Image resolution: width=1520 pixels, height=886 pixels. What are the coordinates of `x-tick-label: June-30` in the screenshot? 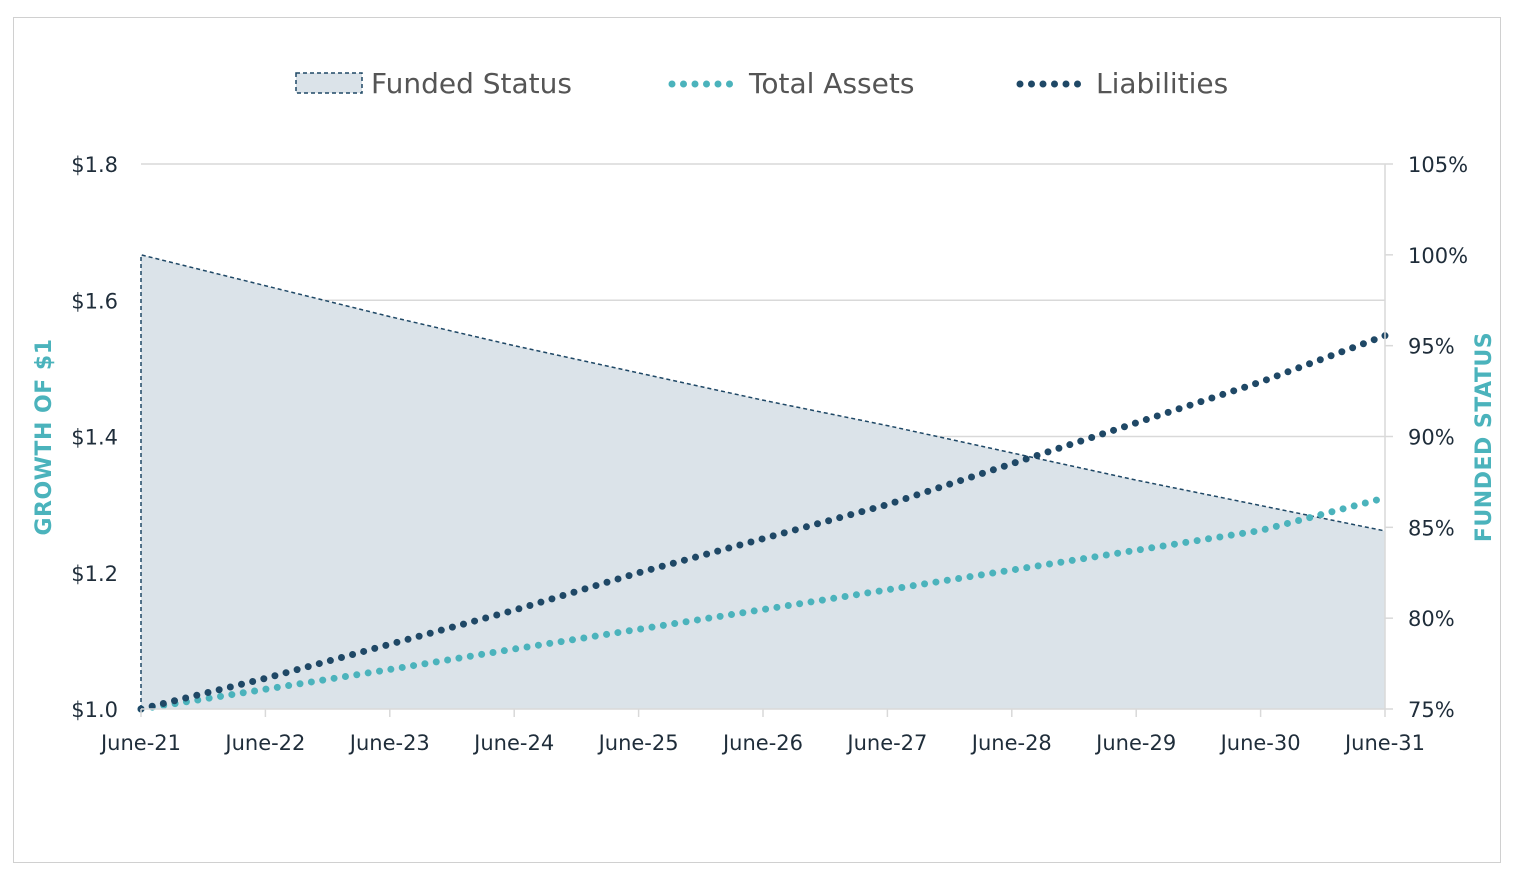 It's located at (1260, 743).